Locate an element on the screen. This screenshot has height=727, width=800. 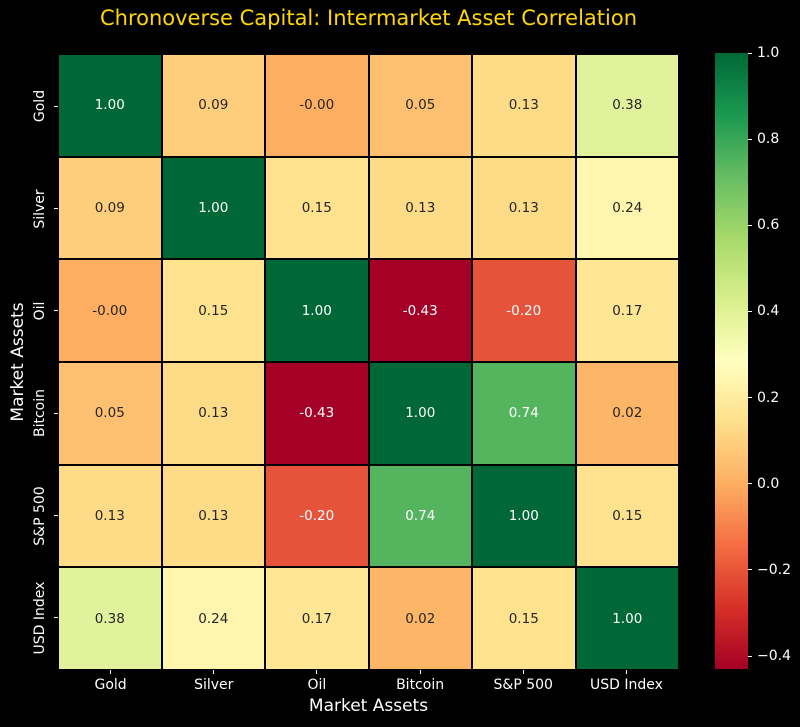
colorbar-tick-label: 0.4 is located at coordinates (768, 311).